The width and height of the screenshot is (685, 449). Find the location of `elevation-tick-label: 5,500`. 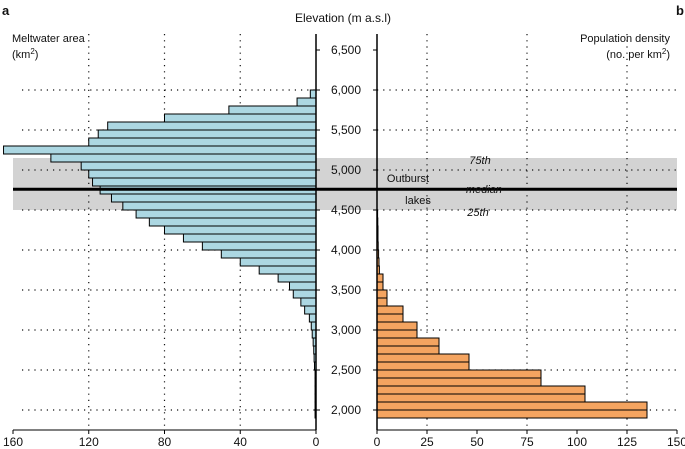

elevation-tick-label: 5,500 is located at coordinates (346, 130).